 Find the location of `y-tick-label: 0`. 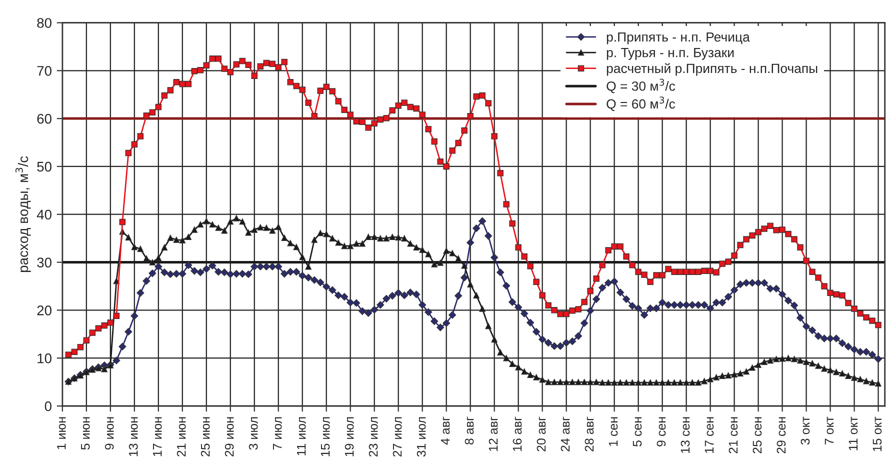

y-tick-label: 0 is located at coordinates (48, 406).